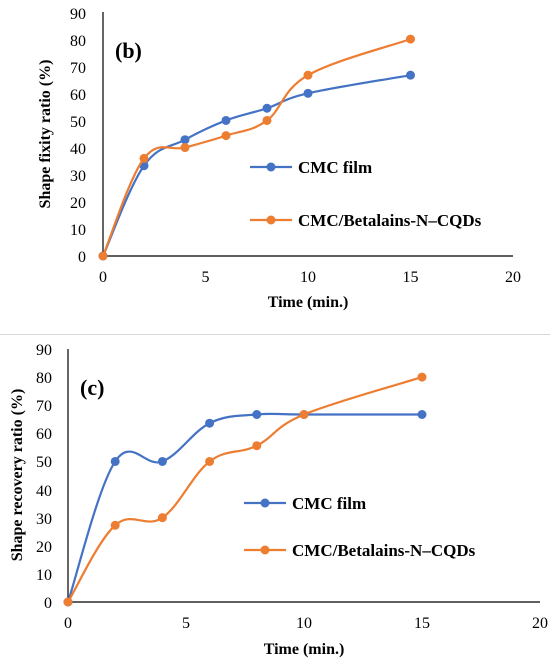 The width and height of the screenshot is (550, 662). What do you see at coordinates (45, 134) in the screenshot?
I see `y-axis-title: Shape fixity ratio (%)` at bounding box center [45, 134].